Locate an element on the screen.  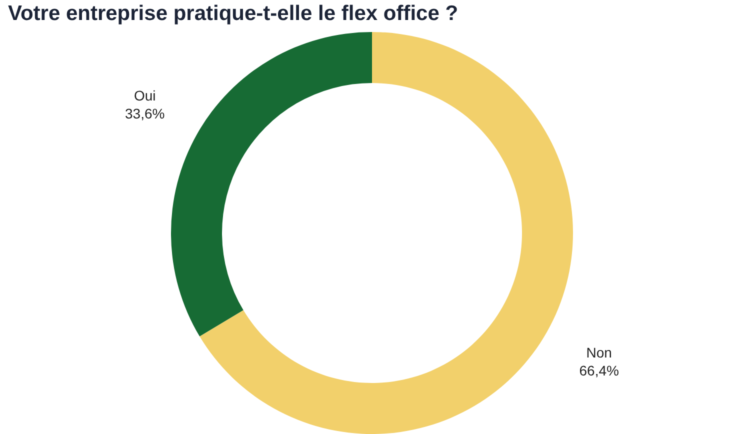
chart-title: Votre entreprise pratique-t-elle le flex office ? is located at coordinates (233, 14).